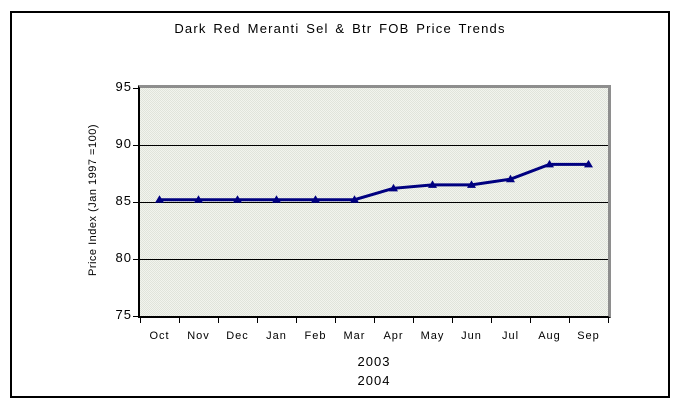  I want to click on data-point-marker-aug, so click(549, 163).